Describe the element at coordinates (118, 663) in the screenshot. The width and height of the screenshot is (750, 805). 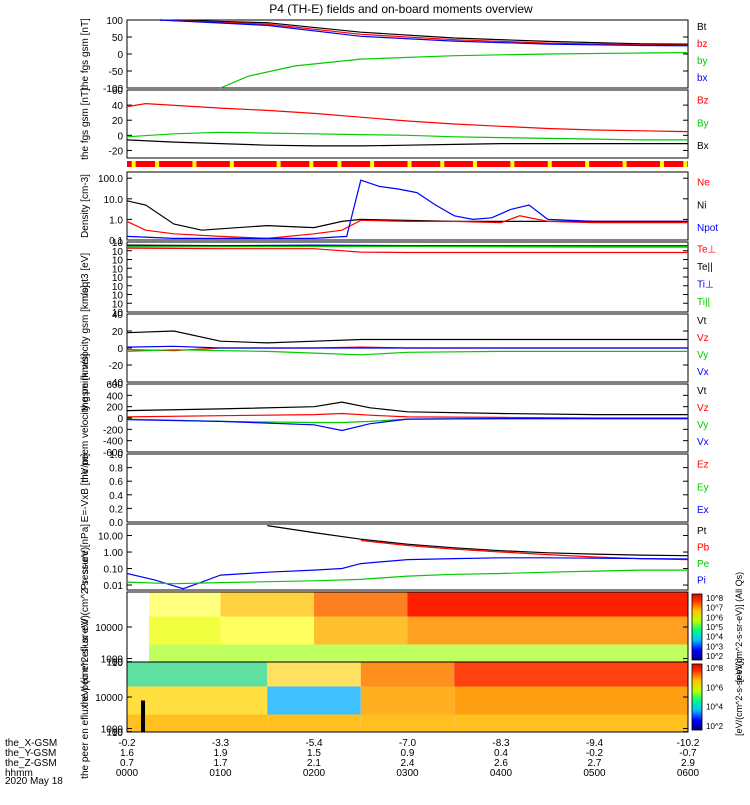
I see `y-tick-label: 10` at that location.